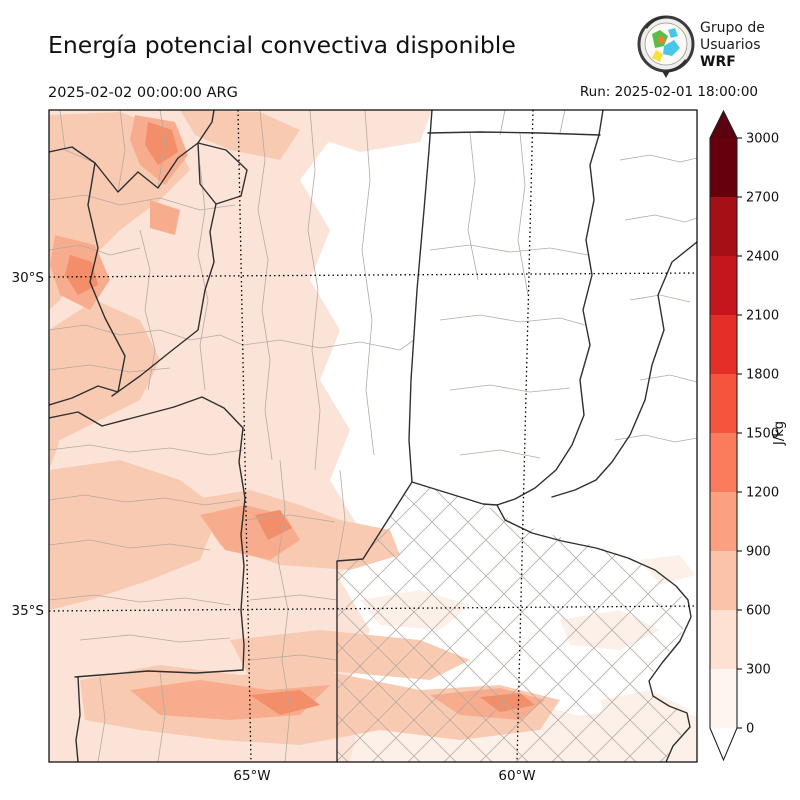 Image resolution: width=800 pixels, height=800 pixels. Describe the element at coordinates (758, 552) in the screenshot. I see `colorbar-tick: 900` at that location.